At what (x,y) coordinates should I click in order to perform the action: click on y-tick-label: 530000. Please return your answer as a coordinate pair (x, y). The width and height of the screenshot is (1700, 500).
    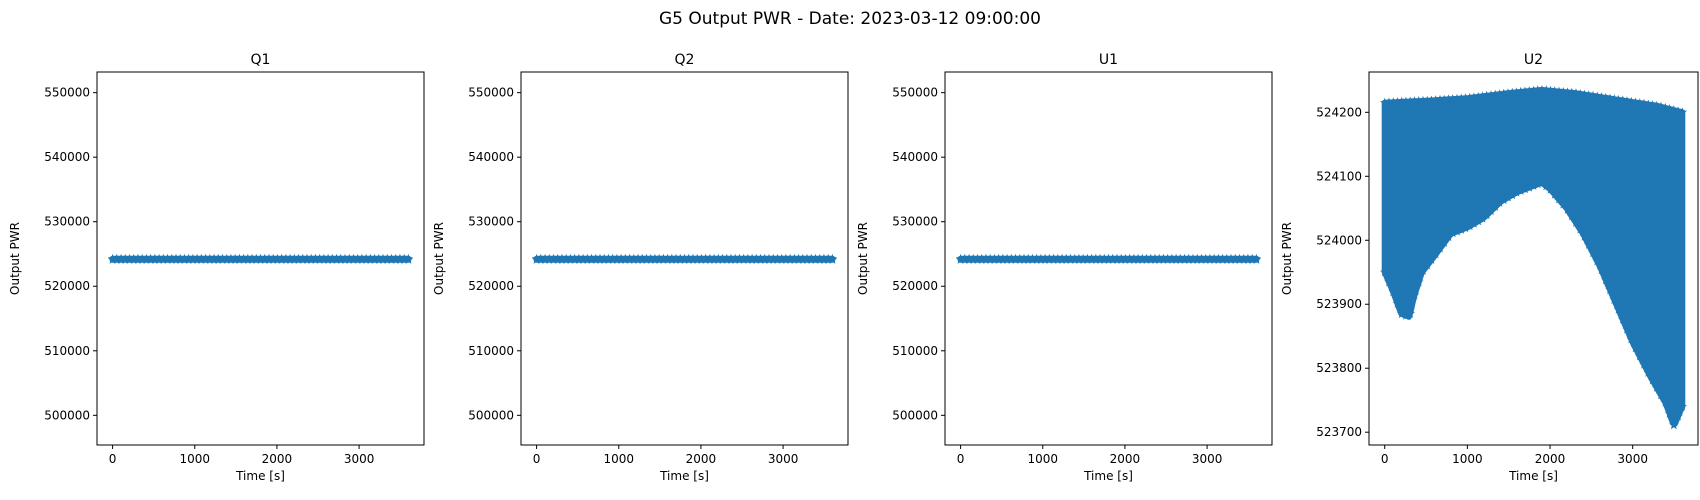
    Looking at the image, I should click on (915, 222).